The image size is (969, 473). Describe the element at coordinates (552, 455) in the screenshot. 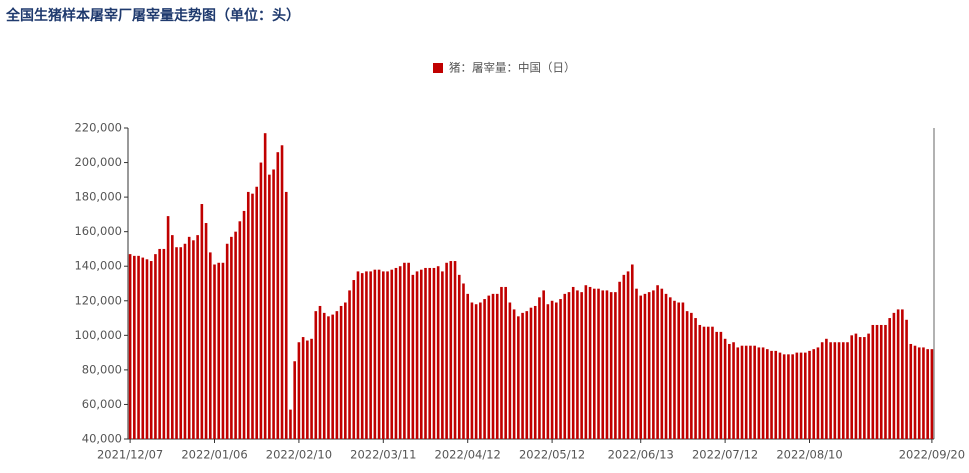

I see `x-tick-label: 2022/05/12` at that location.